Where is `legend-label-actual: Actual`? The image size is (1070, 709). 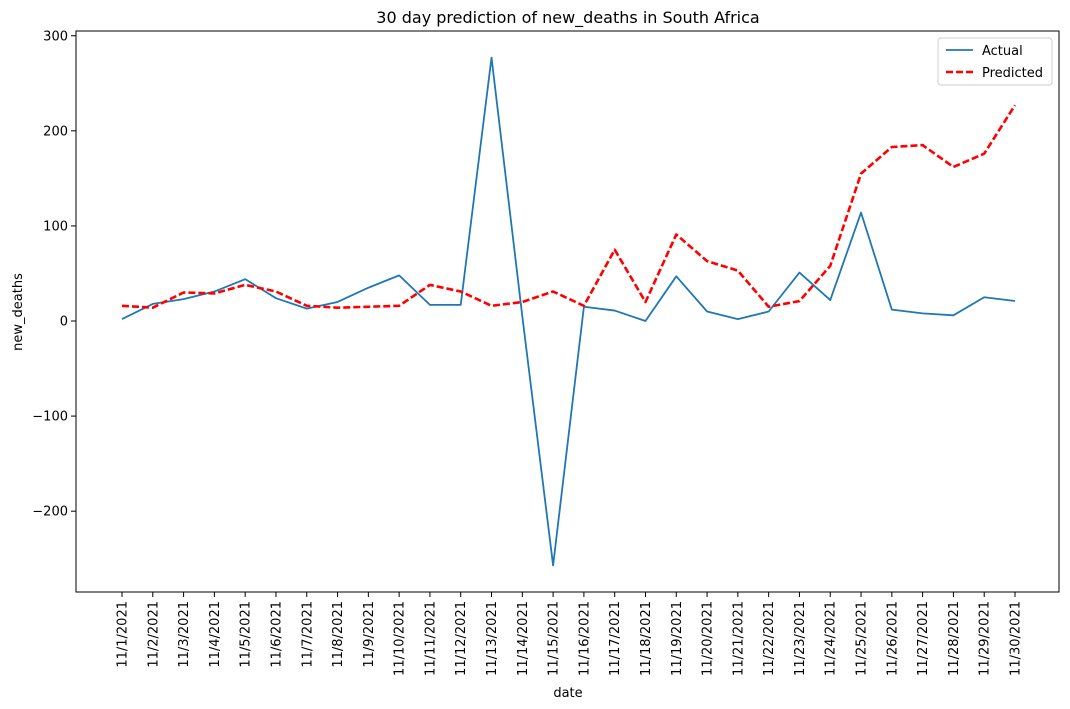 legend-label-actual: Actual is located at coordinates (1002, 51).